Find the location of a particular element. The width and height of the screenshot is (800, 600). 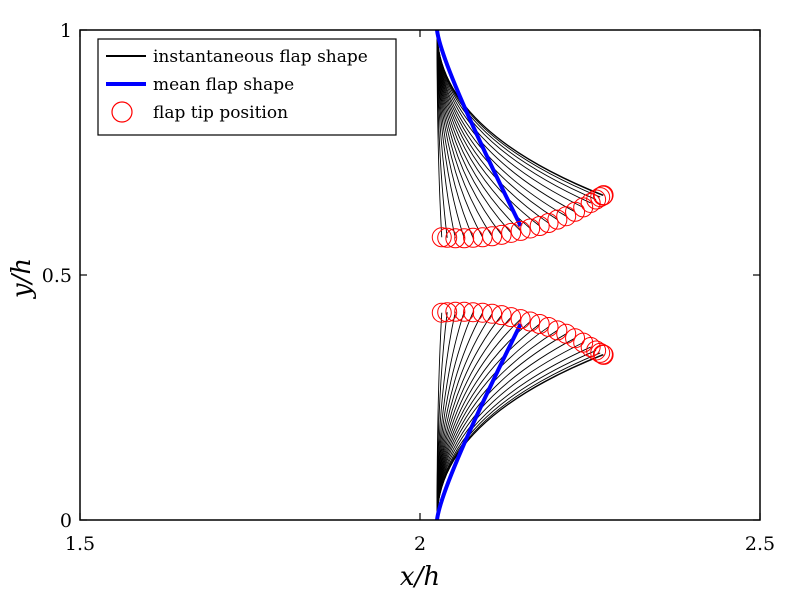

legend-box is located at coordinates (247, 87).